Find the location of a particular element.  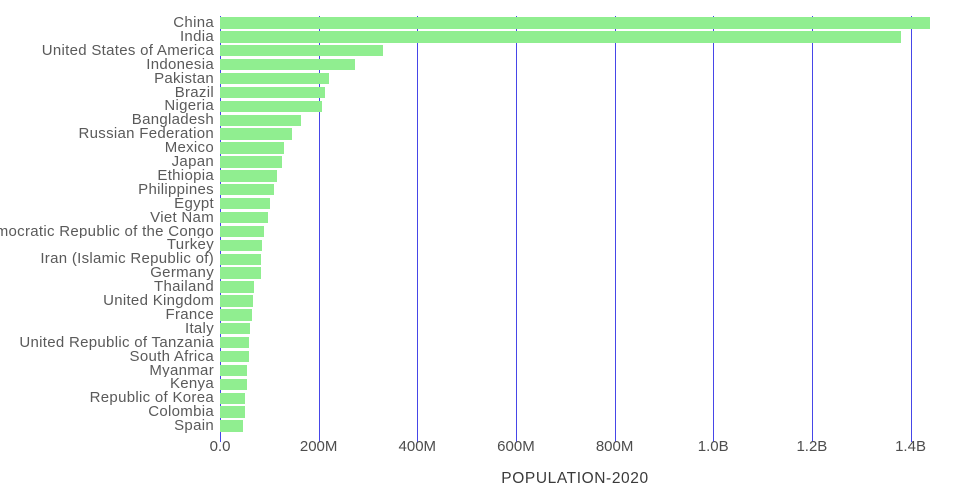

y-axis-label-text: Kenya is located at coordinates (191, 384).